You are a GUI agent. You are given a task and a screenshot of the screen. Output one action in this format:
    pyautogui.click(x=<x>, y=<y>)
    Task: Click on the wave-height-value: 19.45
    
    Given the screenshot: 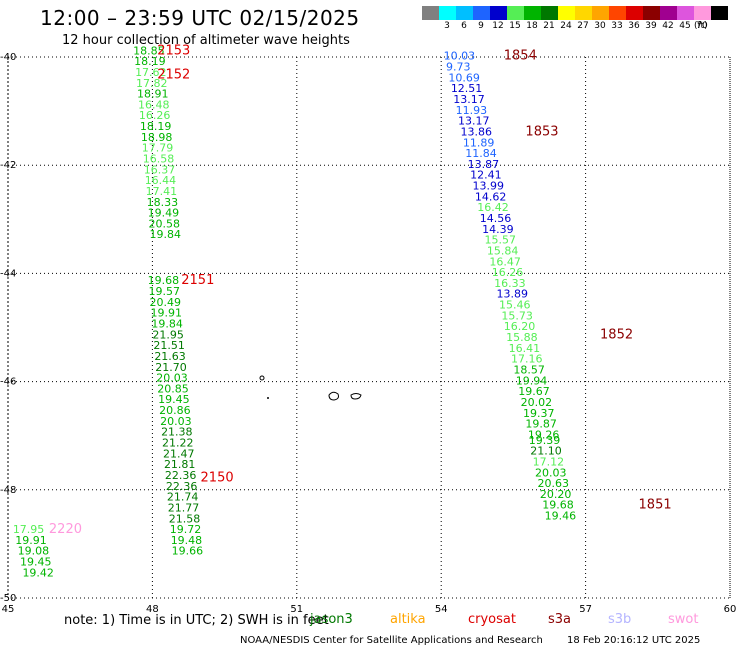 What is the action you would take?
    pyautogui.click(x=36, y=562)
    